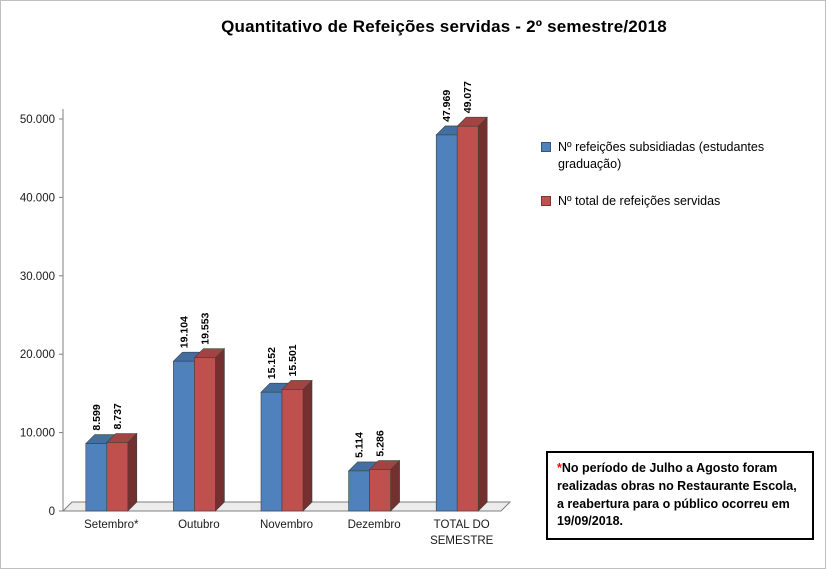  What do you see at coordinates (462, 525) in the screenshot?
I see `category-label: TOTAL DO` at bounding box center [462, 525].